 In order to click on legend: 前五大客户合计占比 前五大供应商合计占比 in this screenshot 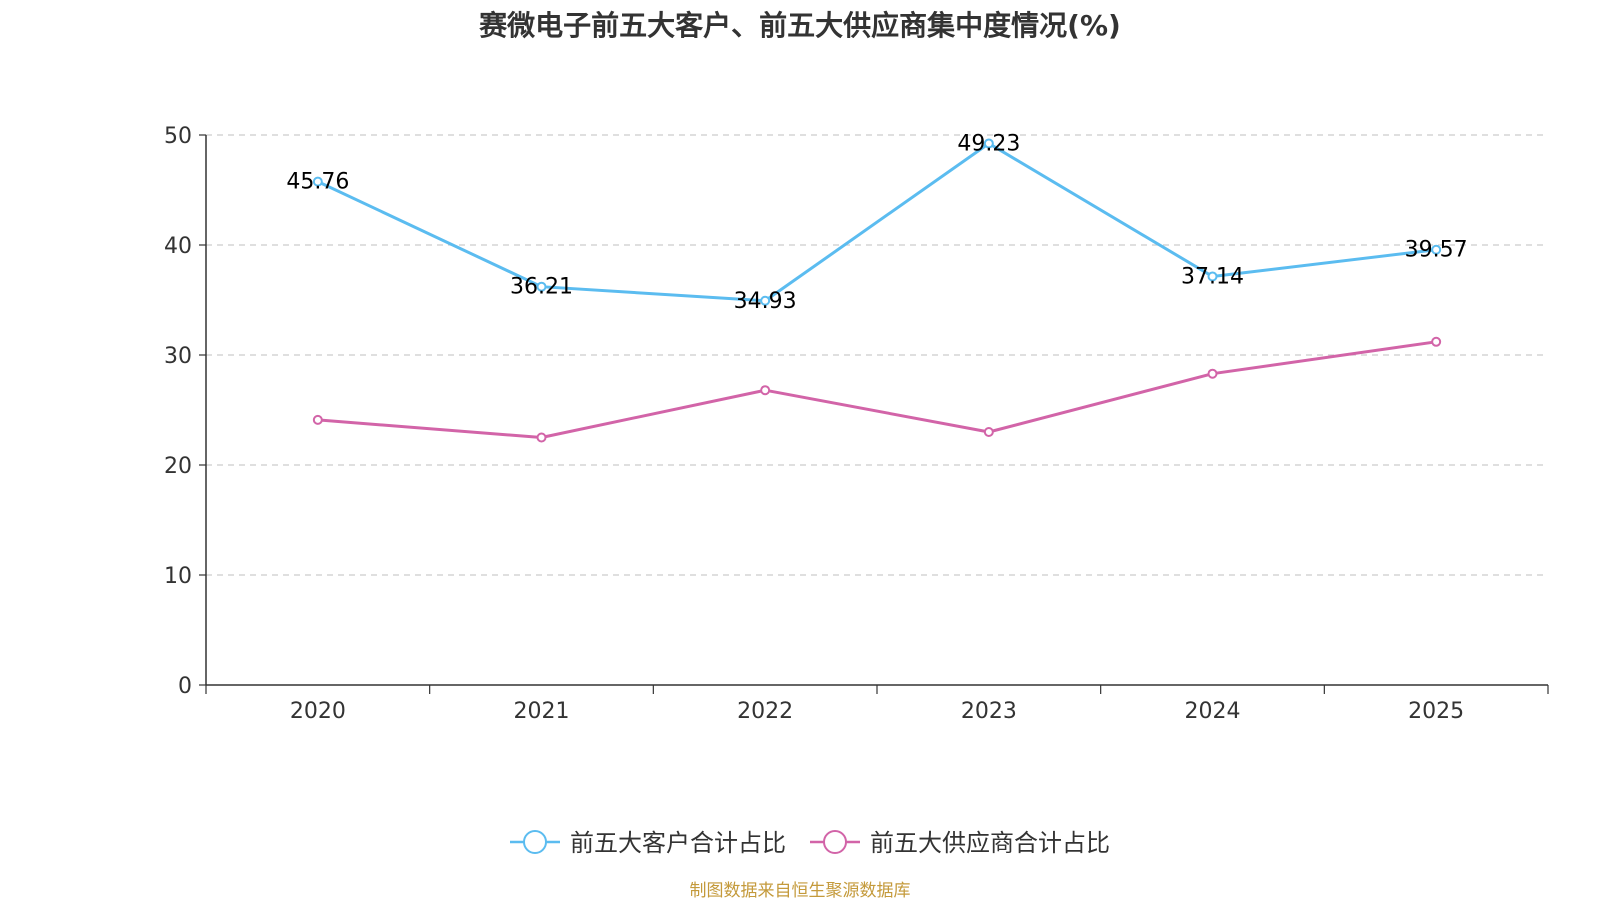, I will do `click(810, 843)`.